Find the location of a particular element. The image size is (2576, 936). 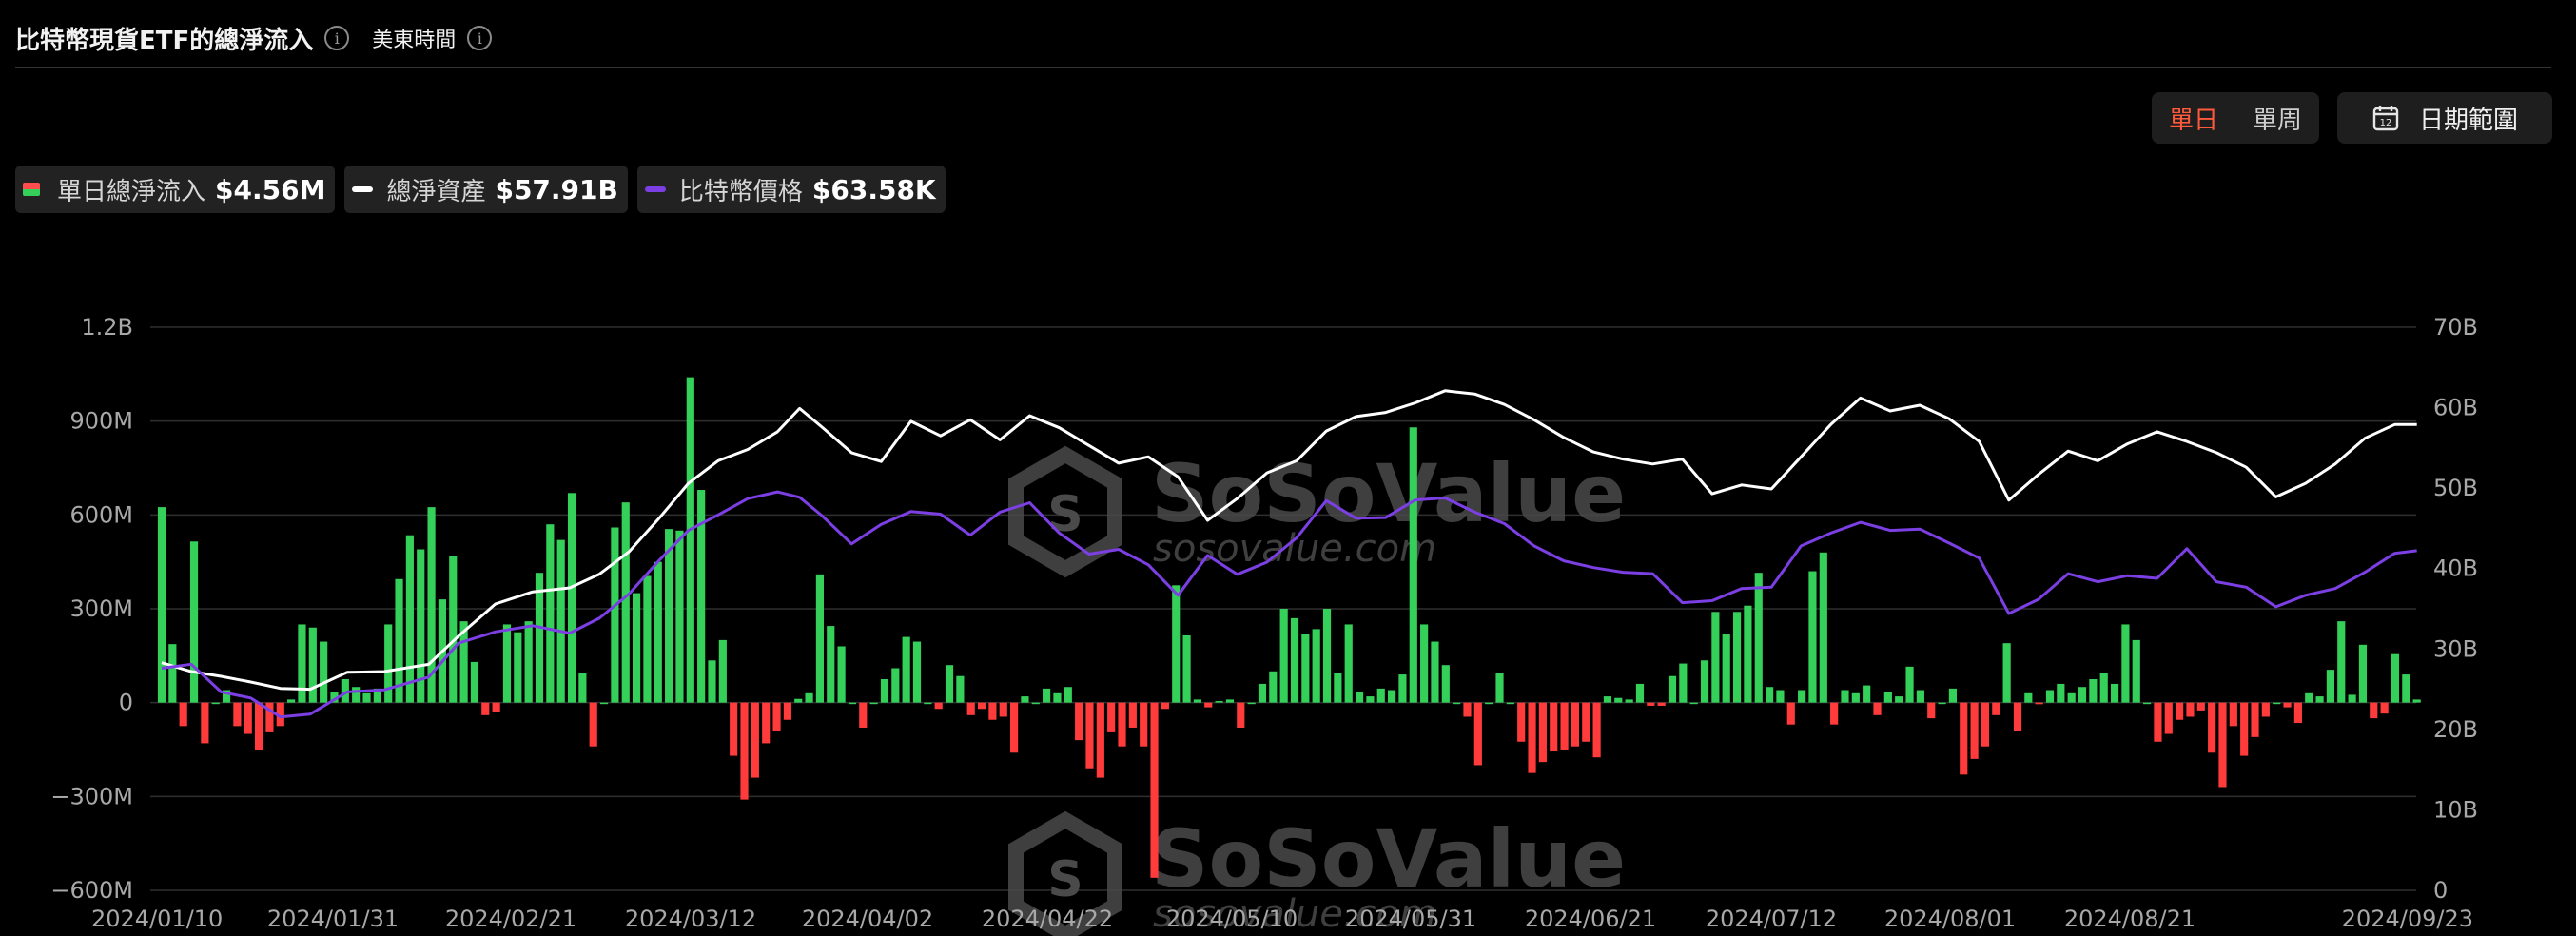

legend-price: 比特幣價格 $63.58K is located at coordinates (791, 189).